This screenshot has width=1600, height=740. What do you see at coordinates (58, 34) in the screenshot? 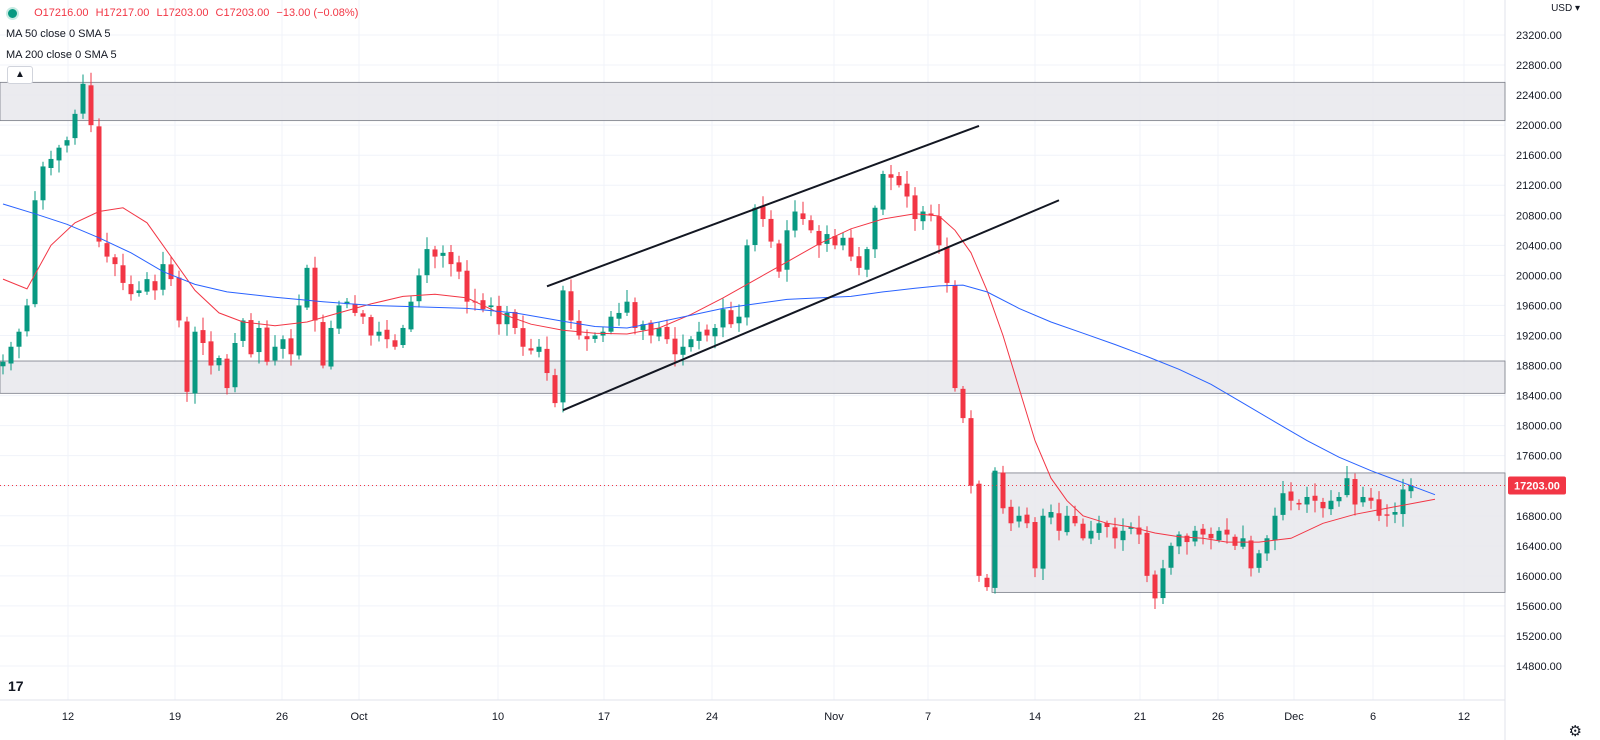
I see `ma50-legend: MA 50 close 0 SMA 5` at bounding box center [58, 34].